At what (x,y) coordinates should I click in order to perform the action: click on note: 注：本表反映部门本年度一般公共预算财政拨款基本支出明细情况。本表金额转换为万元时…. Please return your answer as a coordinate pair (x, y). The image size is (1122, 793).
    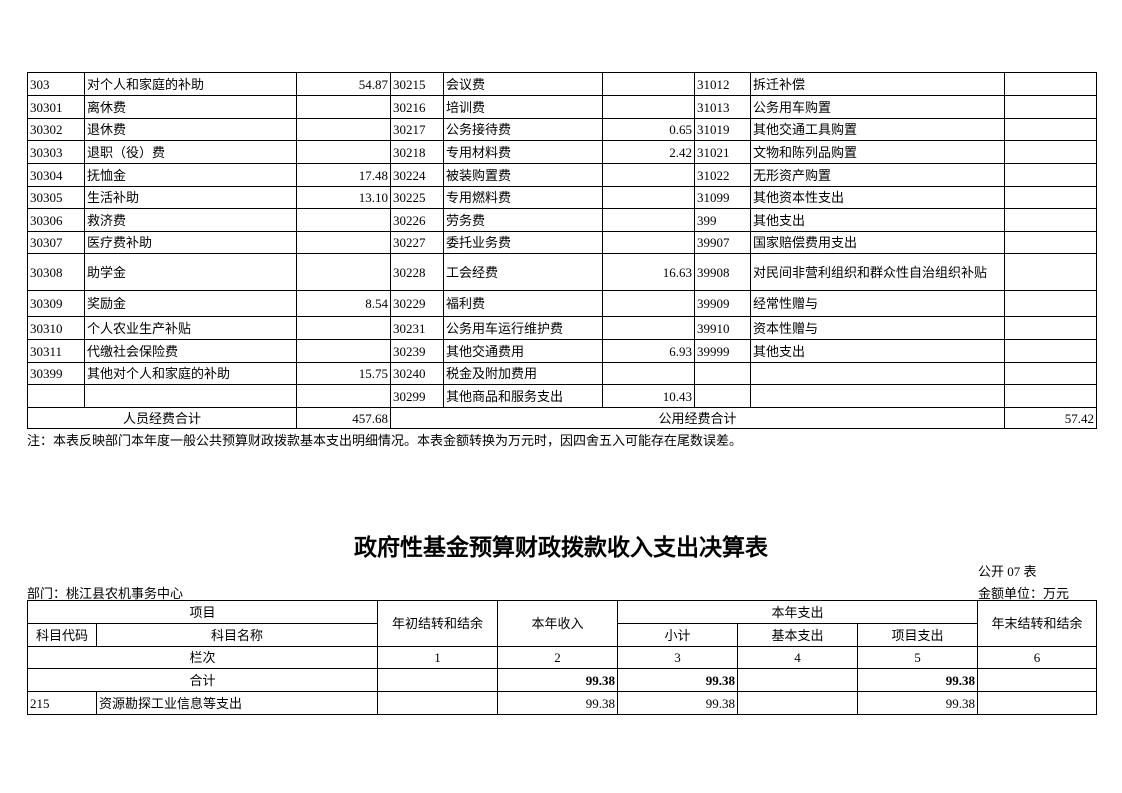
    Looking at the image, I should click on (385, 440).